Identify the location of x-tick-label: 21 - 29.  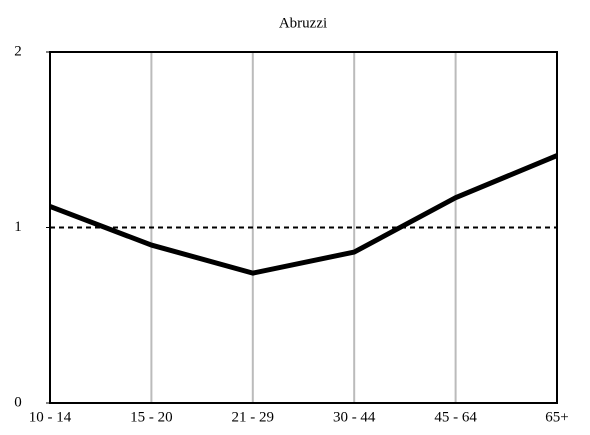
(253, 417).